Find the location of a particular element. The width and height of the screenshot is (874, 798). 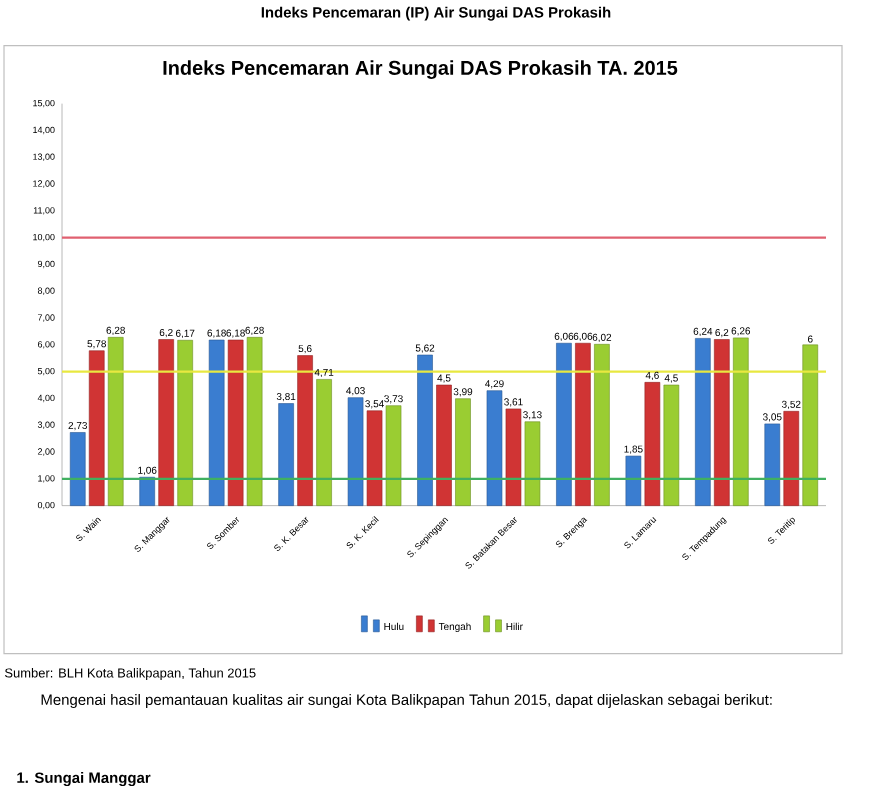

chart-subtitle: Indeks Pencemaran Air Sungai DAS Prokasih TA. 2015 is located at coordinates (420, 70).